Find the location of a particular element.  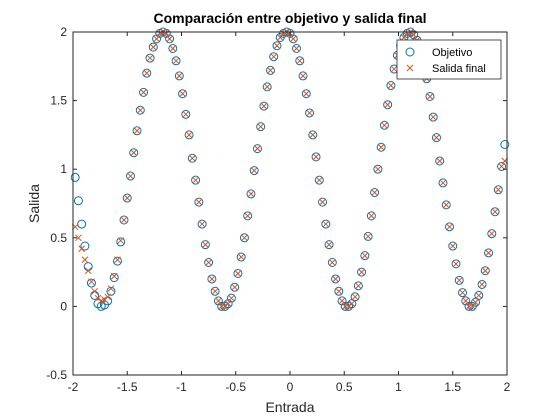

x-axis-label: Entrada is located at coordinates (289, 407).